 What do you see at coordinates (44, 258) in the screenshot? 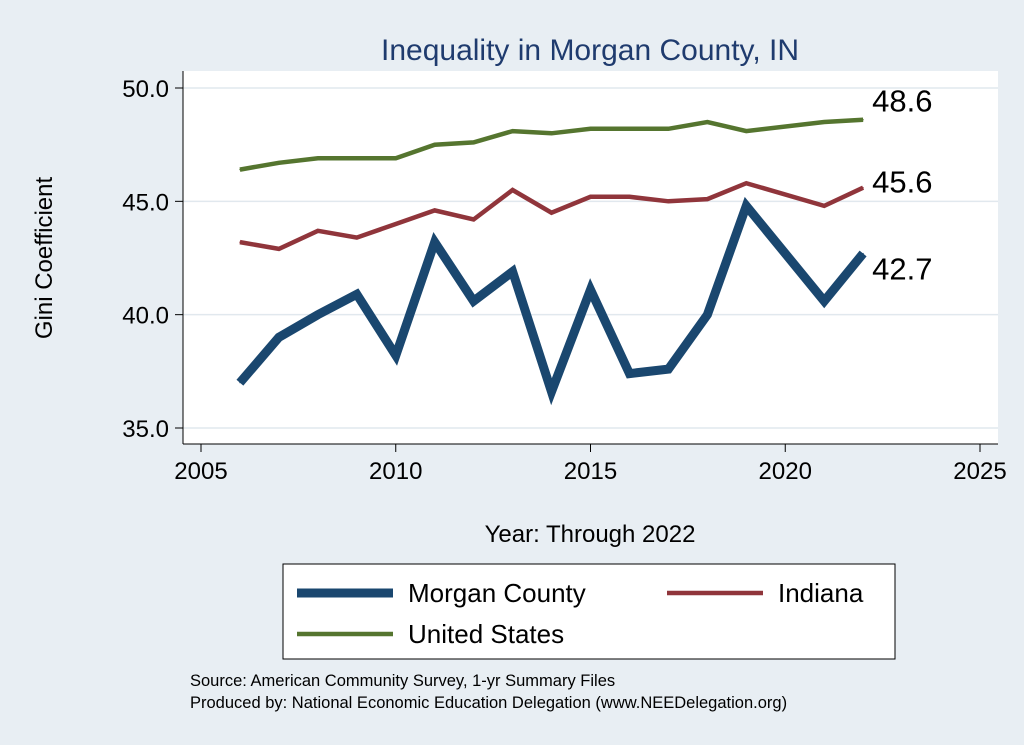
I see `y-axis-title: Gini Coefficient` at bounding box center [44, 258].